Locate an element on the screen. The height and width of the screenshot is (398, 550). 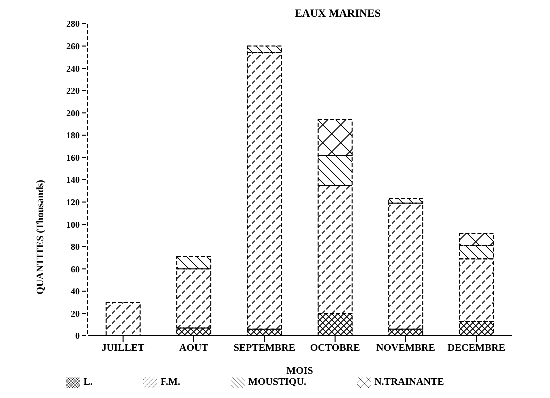
y-axis-title: QUANTITES (Thousands) is located at coordinates (41, 237).